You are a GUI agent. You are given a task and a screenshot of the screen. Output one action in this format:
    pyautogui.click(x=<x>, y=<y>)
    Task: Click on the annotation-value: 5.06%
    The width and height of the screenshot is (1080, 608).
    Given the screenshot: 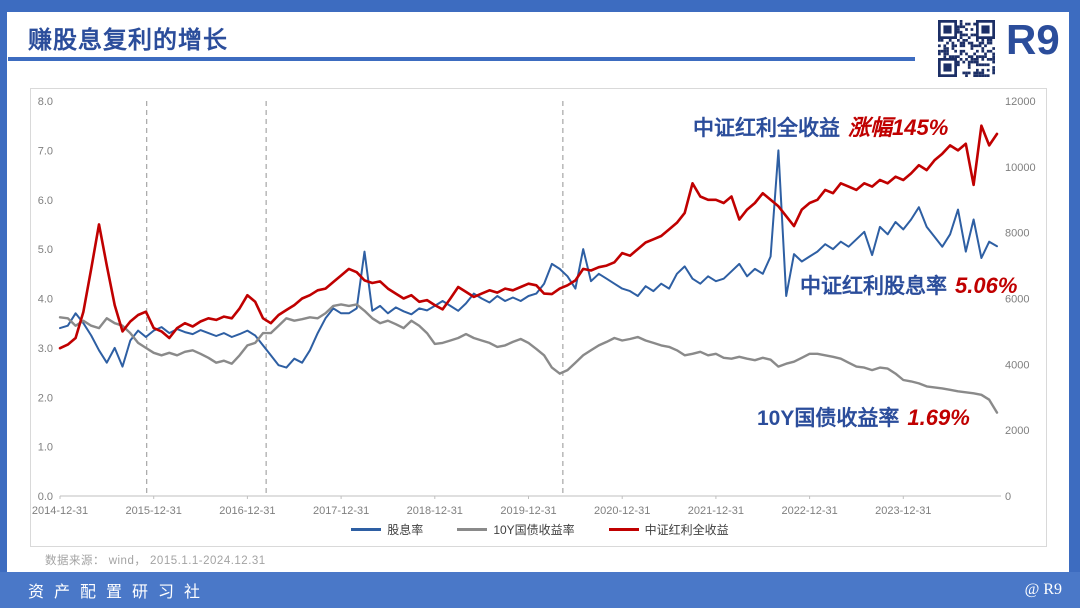 What is the action you would take?
    pyautogui.click(x=986, y=285)
    